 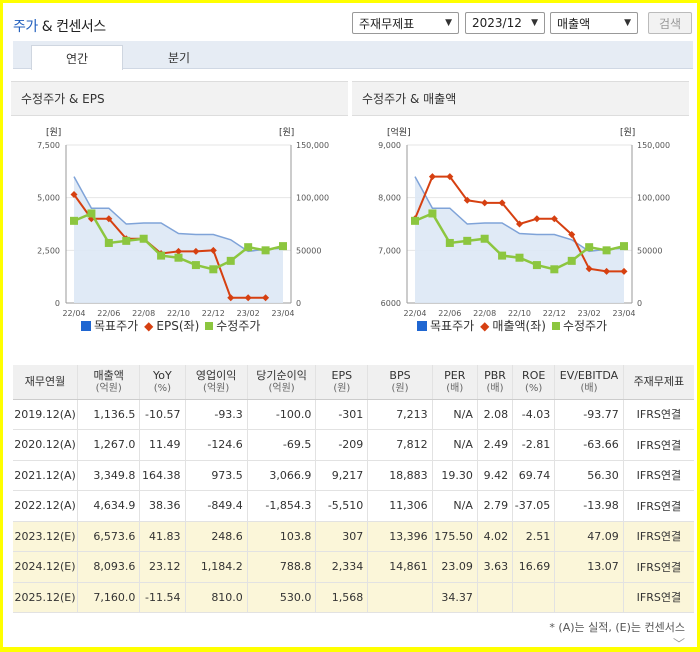 What do you see at coordinates (520, 98) in the screenshot?
I see `chart2-title: 수정주가 & 매출액` at bounding box center [520, 98].